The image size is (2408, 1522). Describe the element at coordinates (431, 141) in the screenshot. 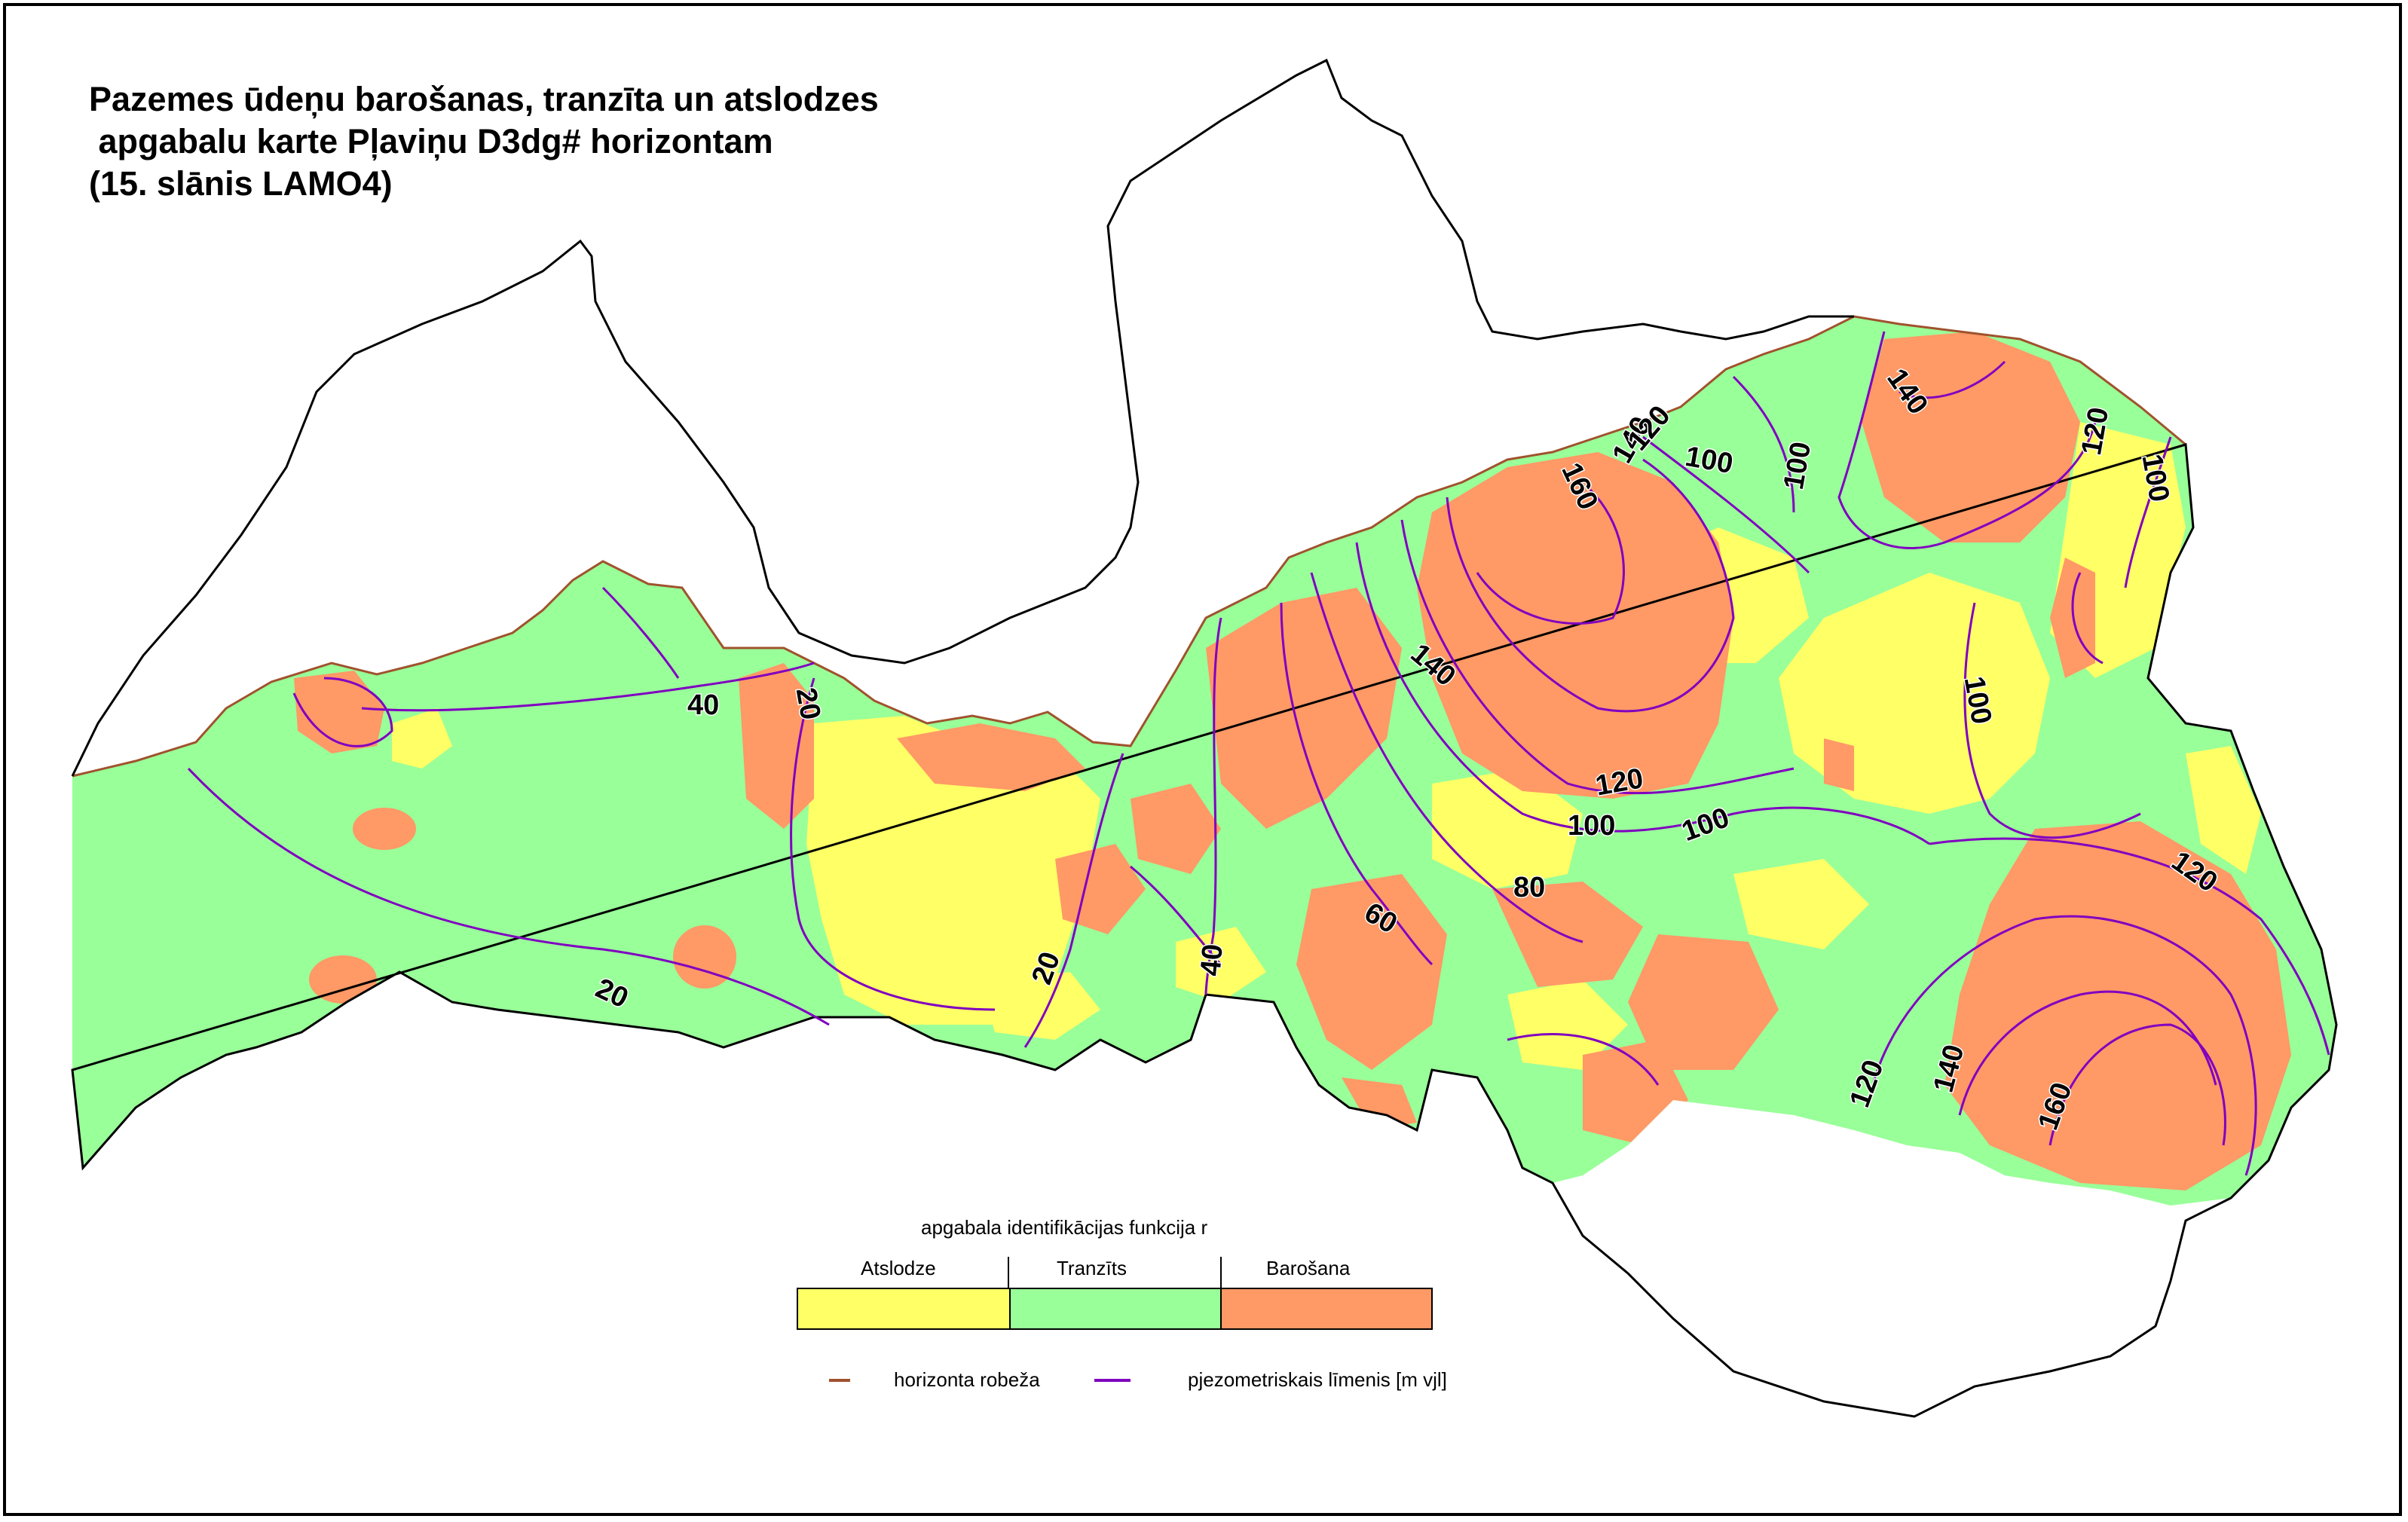

I see `title-line-2: apgabalu karte Pļaviņu D3dg# horizontam` at that location.